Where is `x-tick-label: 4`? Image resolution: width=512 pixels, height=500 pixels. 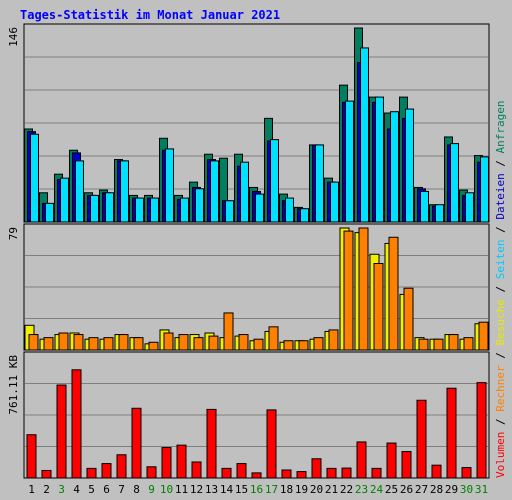 x-tick-label: 4 is located at coordinates (76, 489).